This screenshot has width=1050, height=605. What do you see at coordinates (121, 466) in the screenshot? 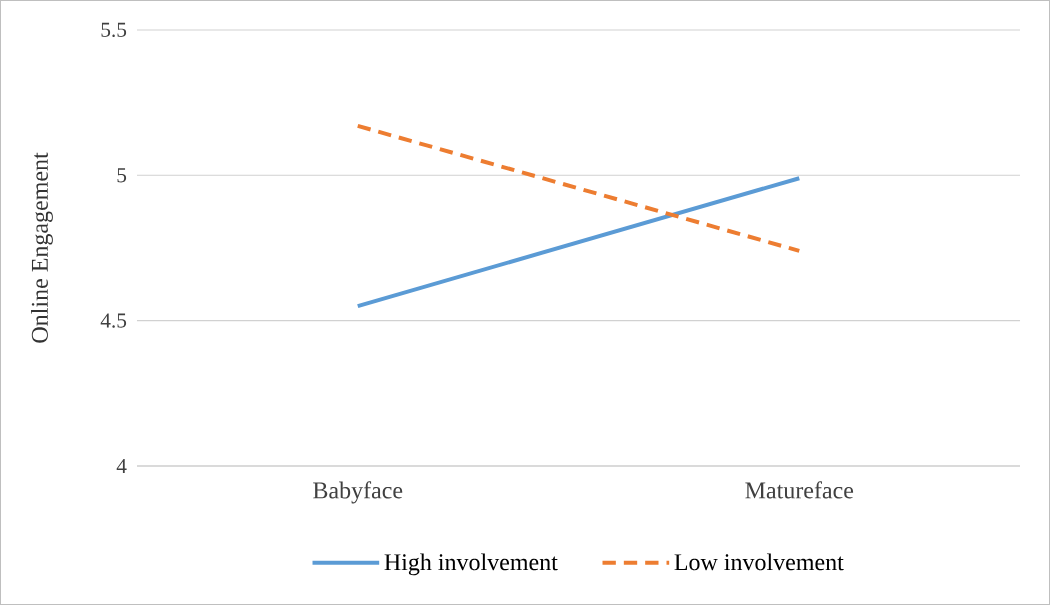
I see `y-tick-label: 4` at bounding box center [121, 466].